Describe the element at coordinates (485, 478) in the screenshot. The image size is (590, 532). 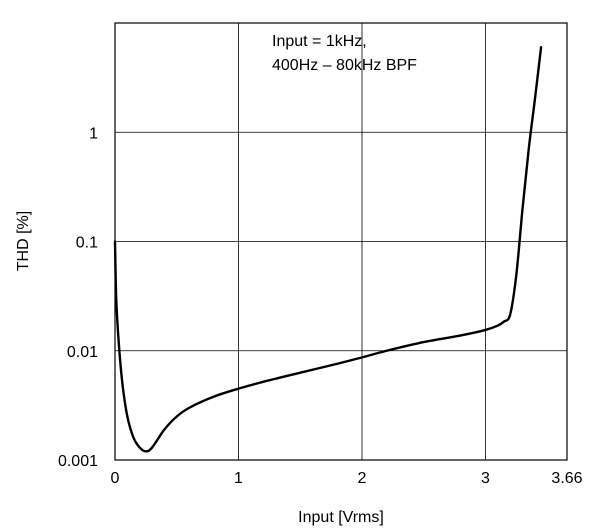
I see `x-tick-label: 3` at that location.